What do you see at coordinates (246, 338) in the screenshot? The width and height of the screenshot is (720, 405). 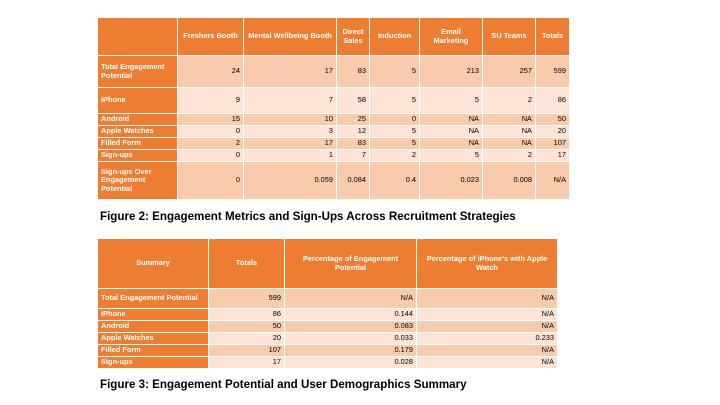 I see `table-cell: 20` at bounding box center [246, 338].